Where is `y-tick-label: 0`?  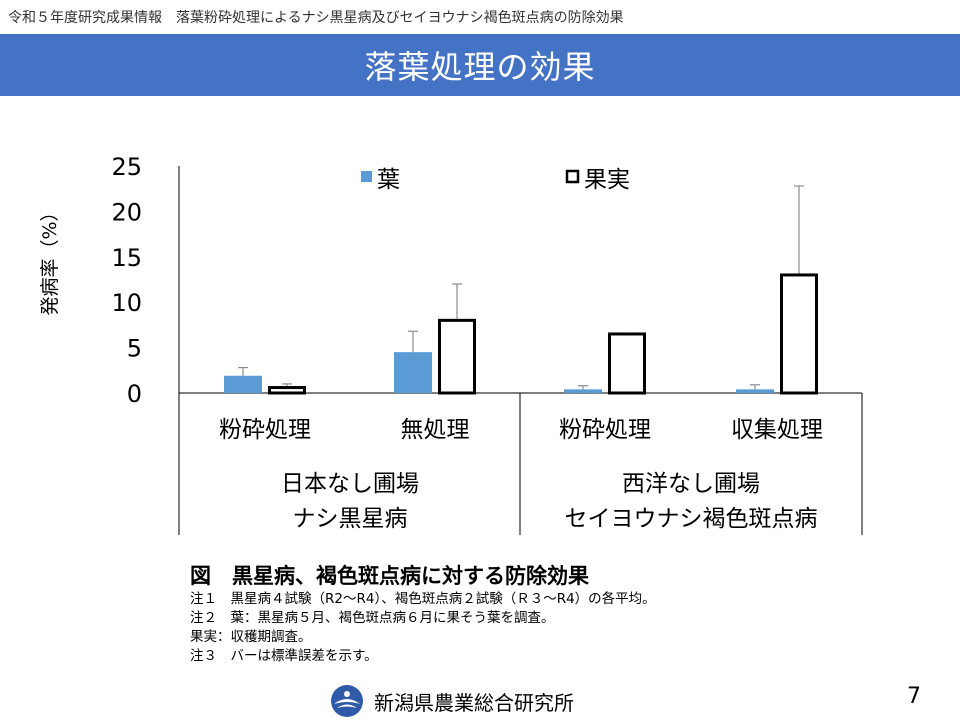
y-tick-label: 0 is located at coordinates (134, 394).